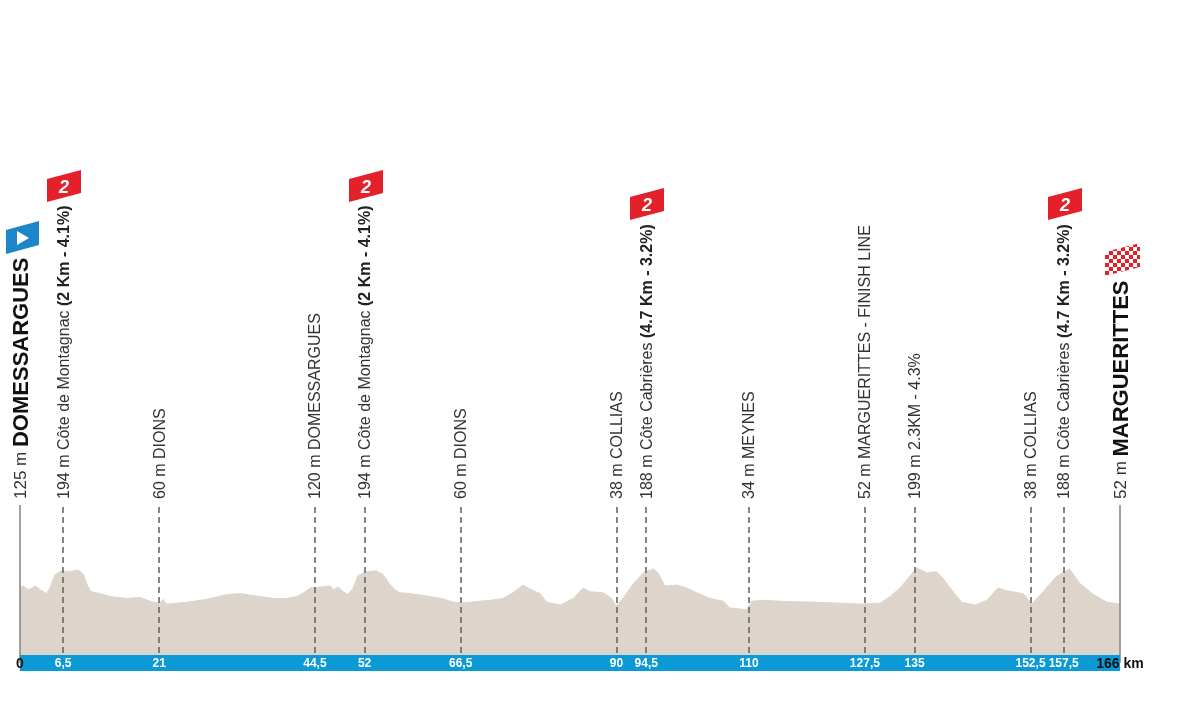  I want to click on x-tick-label: 90, so click(616, 663).